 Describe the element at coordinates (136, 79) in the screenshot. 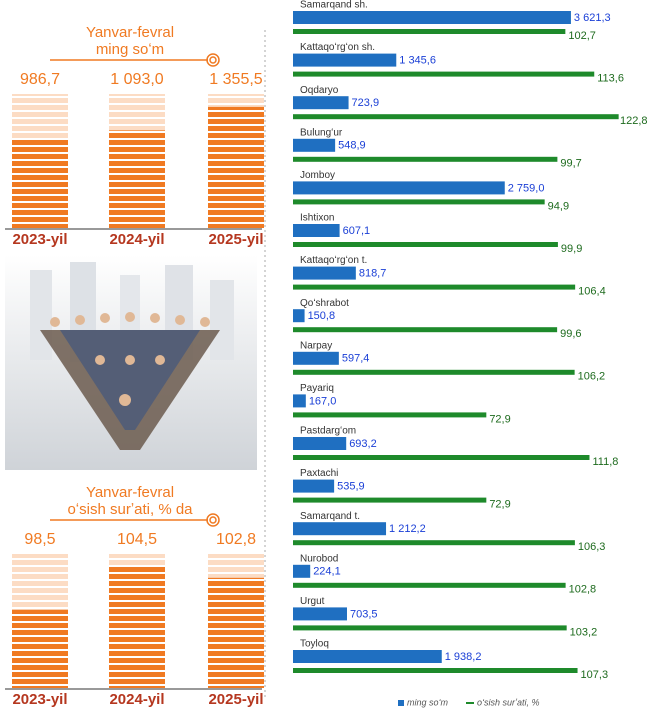

I see `value-label: 1 093,0` at that location.